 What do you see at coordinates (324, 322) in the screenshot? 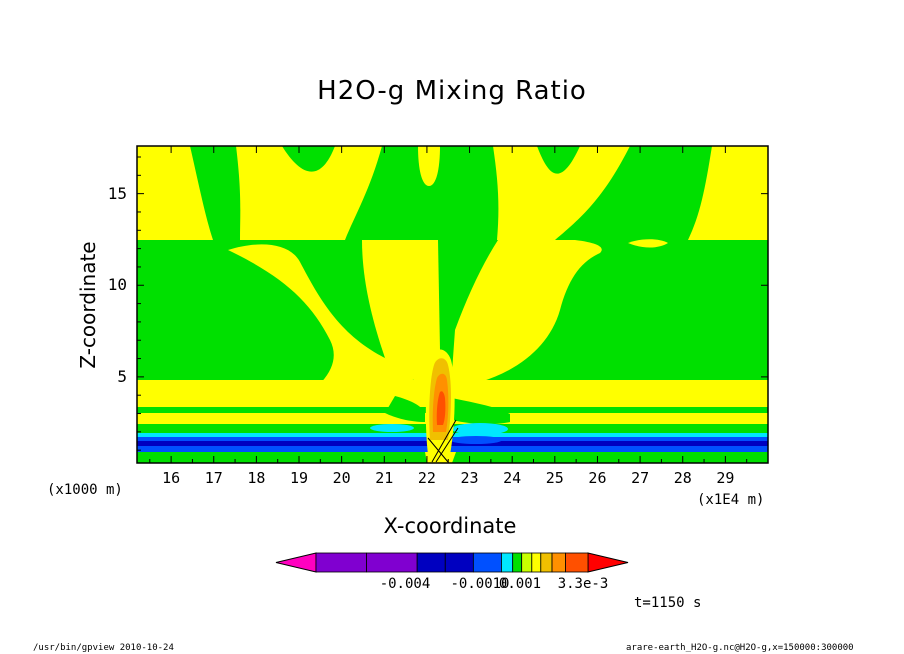
I see `contour-region-mid-left` at bounding box center [324, 322].